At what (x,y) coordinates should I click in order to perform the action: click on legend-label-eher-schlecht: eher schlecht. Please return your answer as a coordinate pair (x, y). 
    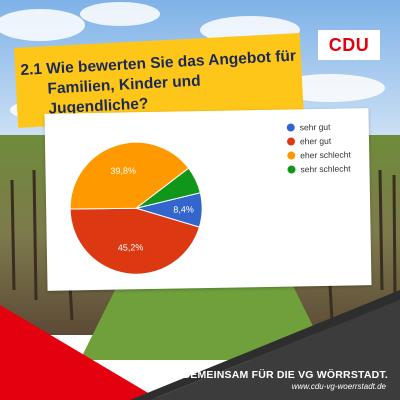
    Looking at the image, I should click on (325, 154).